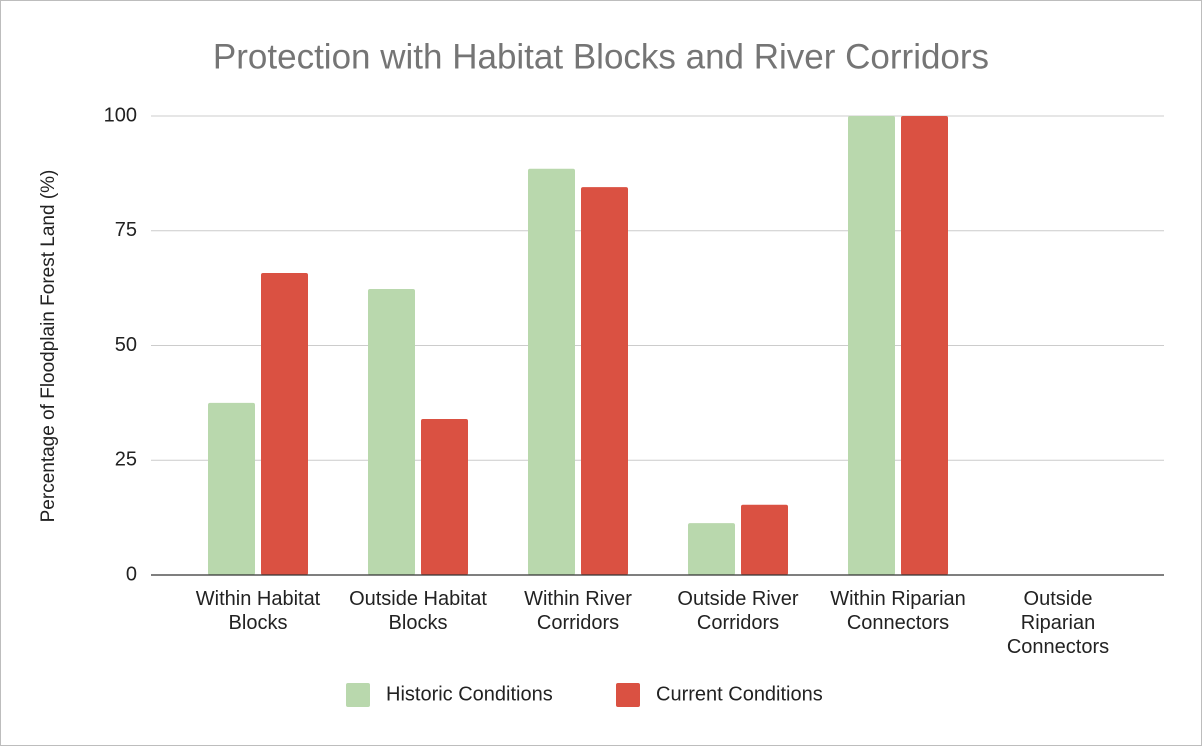  I want to click on legend-label: Historic Conditions, so click(469, 694).